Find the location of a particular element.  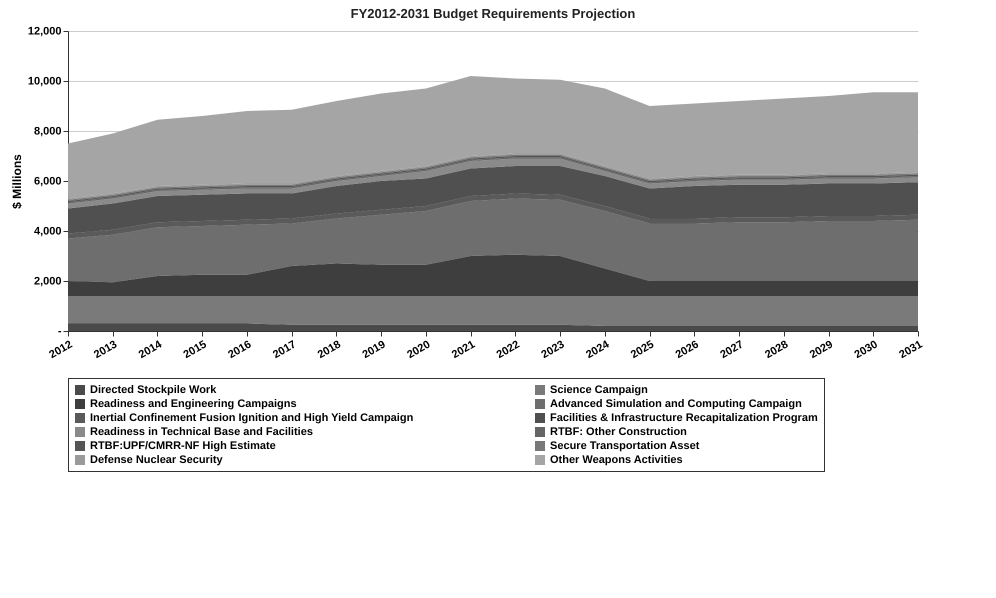

y-axis-title: $ Millions is located at coordinates (17, 181).